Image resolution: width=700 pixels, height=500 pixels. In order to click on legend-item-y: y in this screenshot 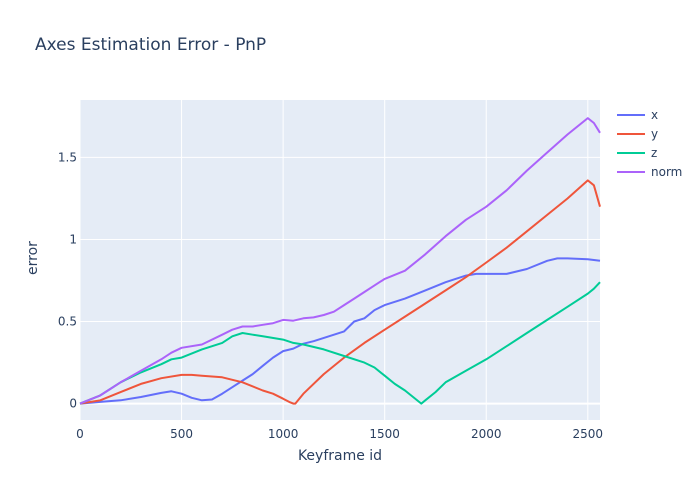, I will do `click(637, 134)`.